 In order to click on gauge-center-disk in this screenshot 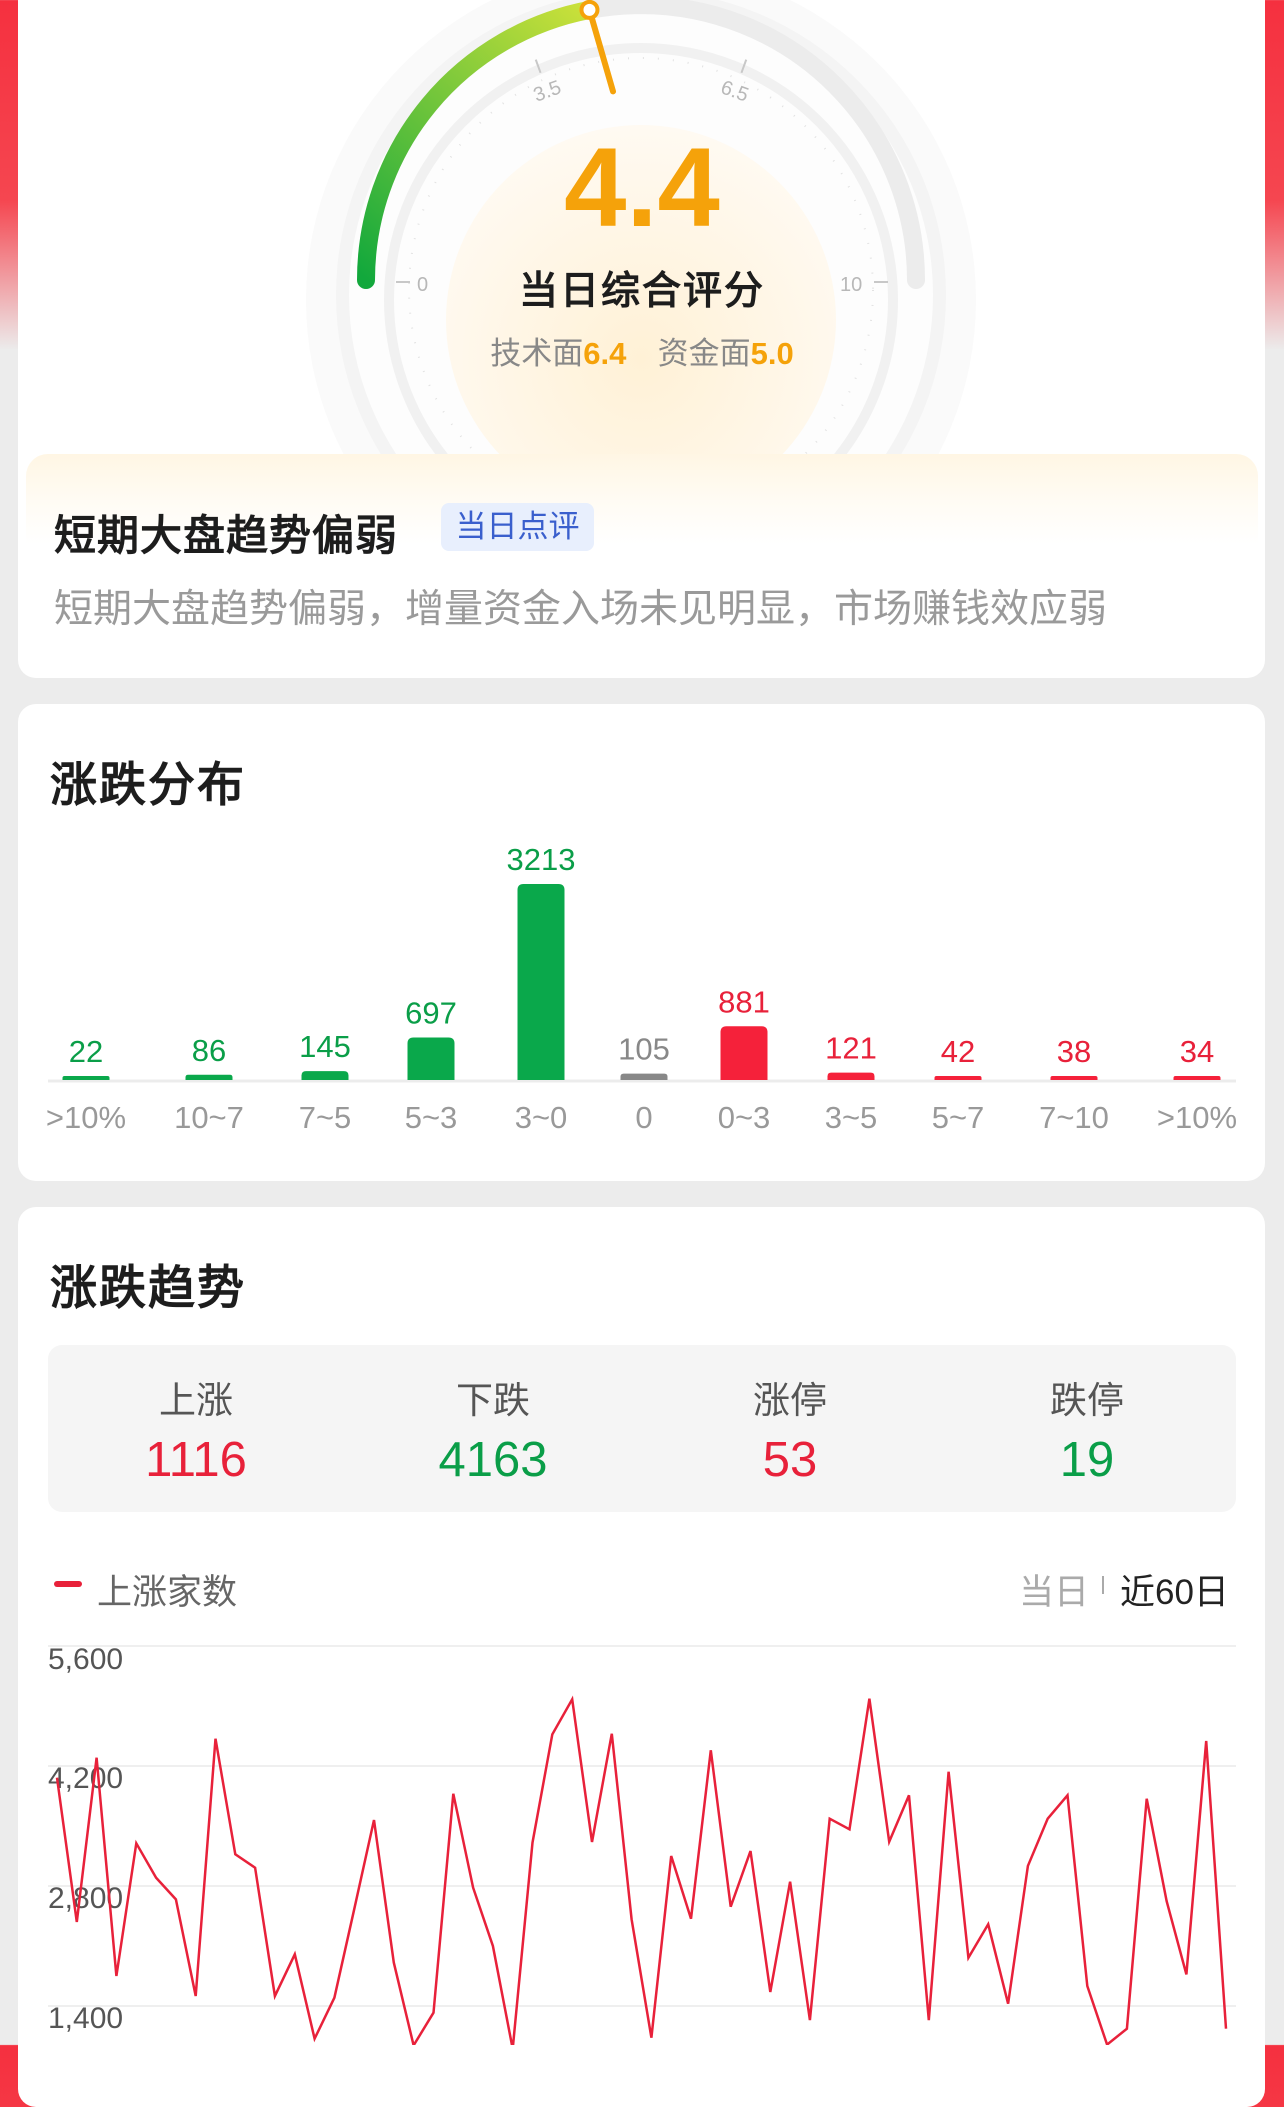, I will do `click(641, 289)`.